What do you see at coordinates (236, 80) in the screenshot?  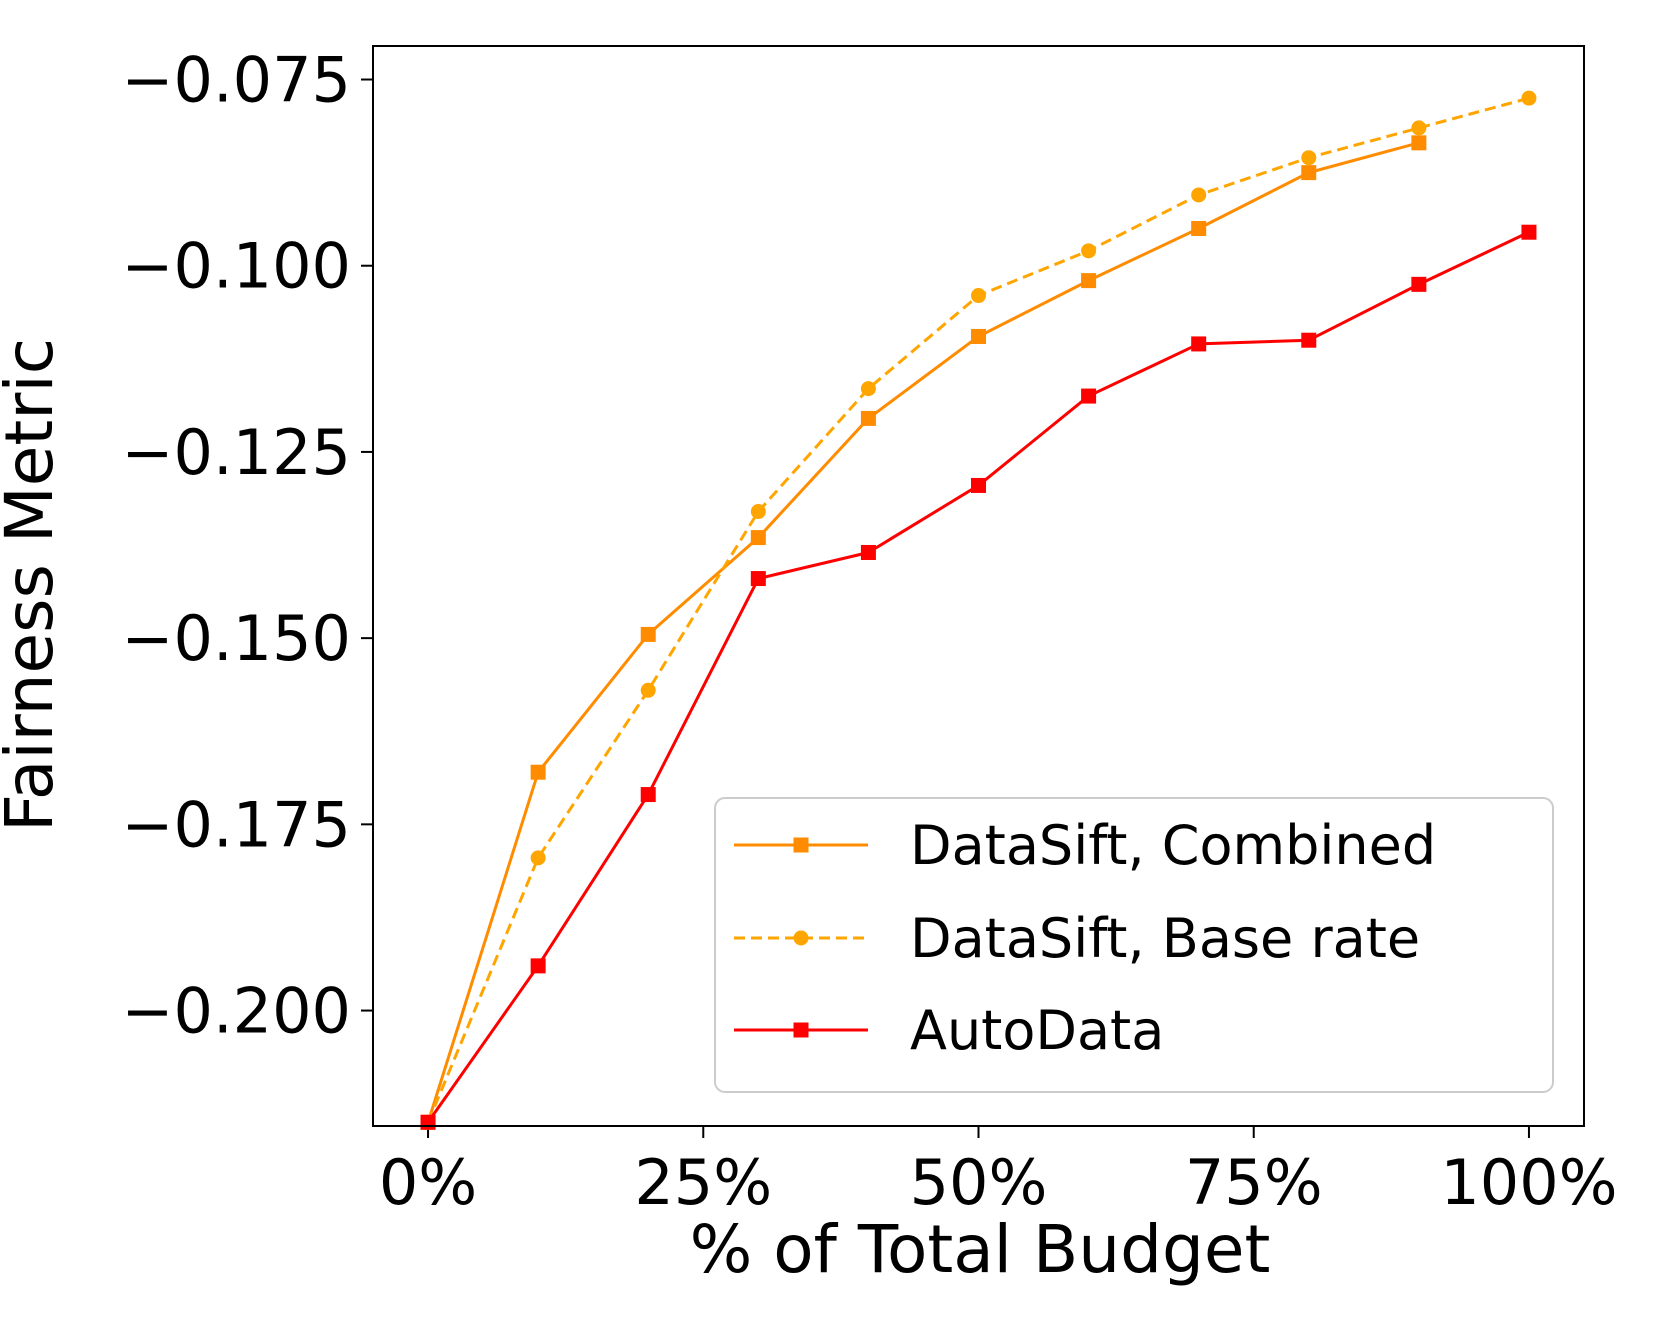 I see `y-tick-label: −0.075` at bounding box center [236, 80].